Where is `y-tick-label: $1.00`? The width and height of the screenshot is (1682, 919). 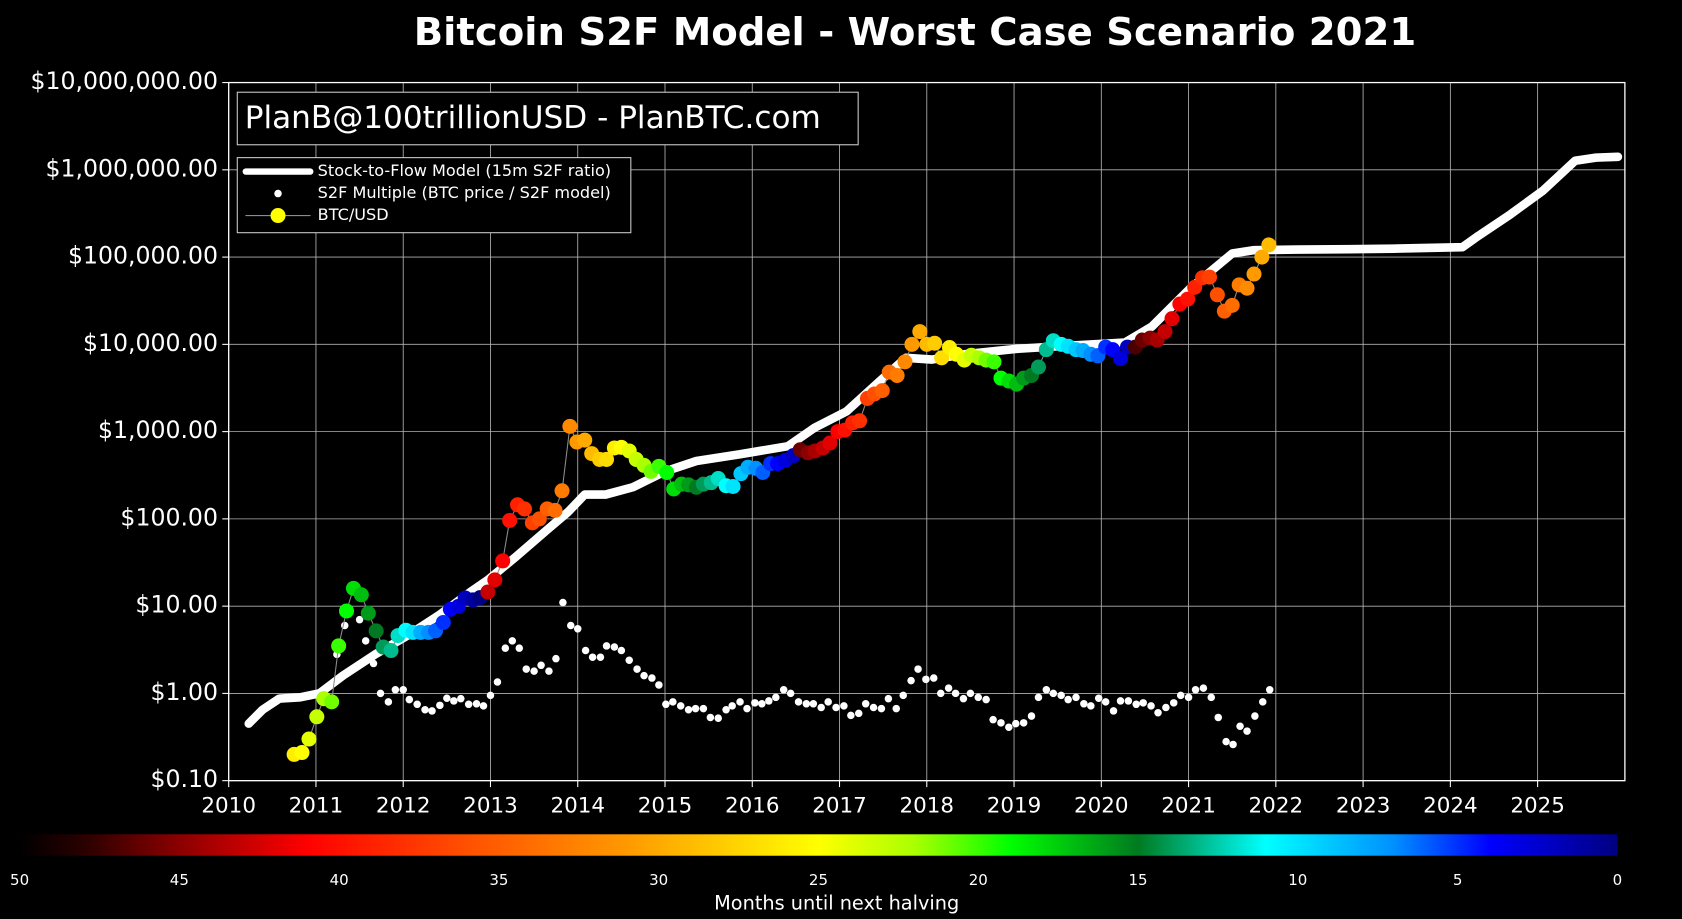
y-tick-label: $1.00 is located at coordinates (184, 692).